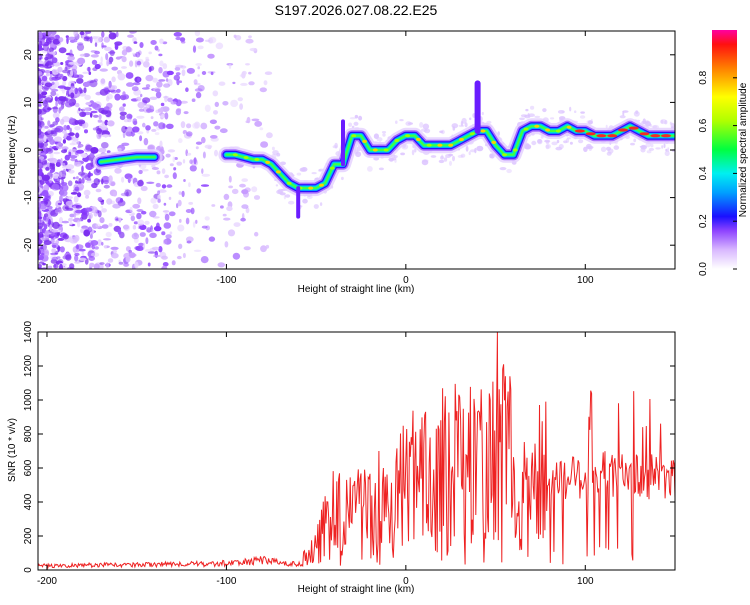 The image size is (750, 605). I want to click on x-tick-label: -100, so click(226, 581).